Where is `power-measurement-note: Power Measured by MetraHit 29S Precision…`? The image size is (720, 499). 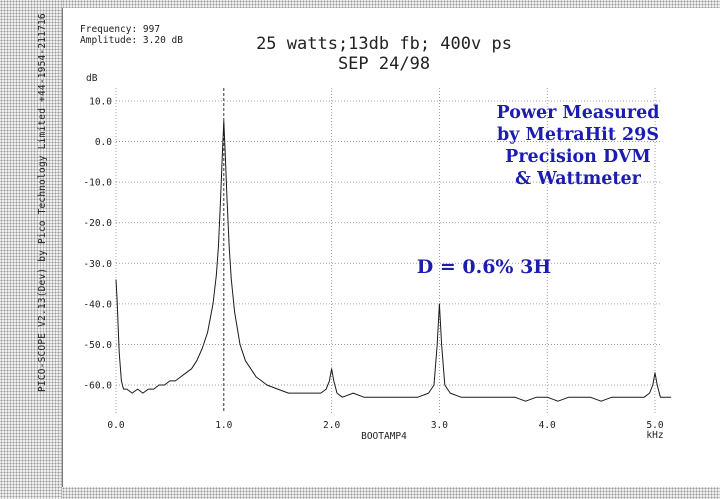
power-measurement-note: Power Measured by MetraHit 29S Precision… is located at coordinates (578, 146).